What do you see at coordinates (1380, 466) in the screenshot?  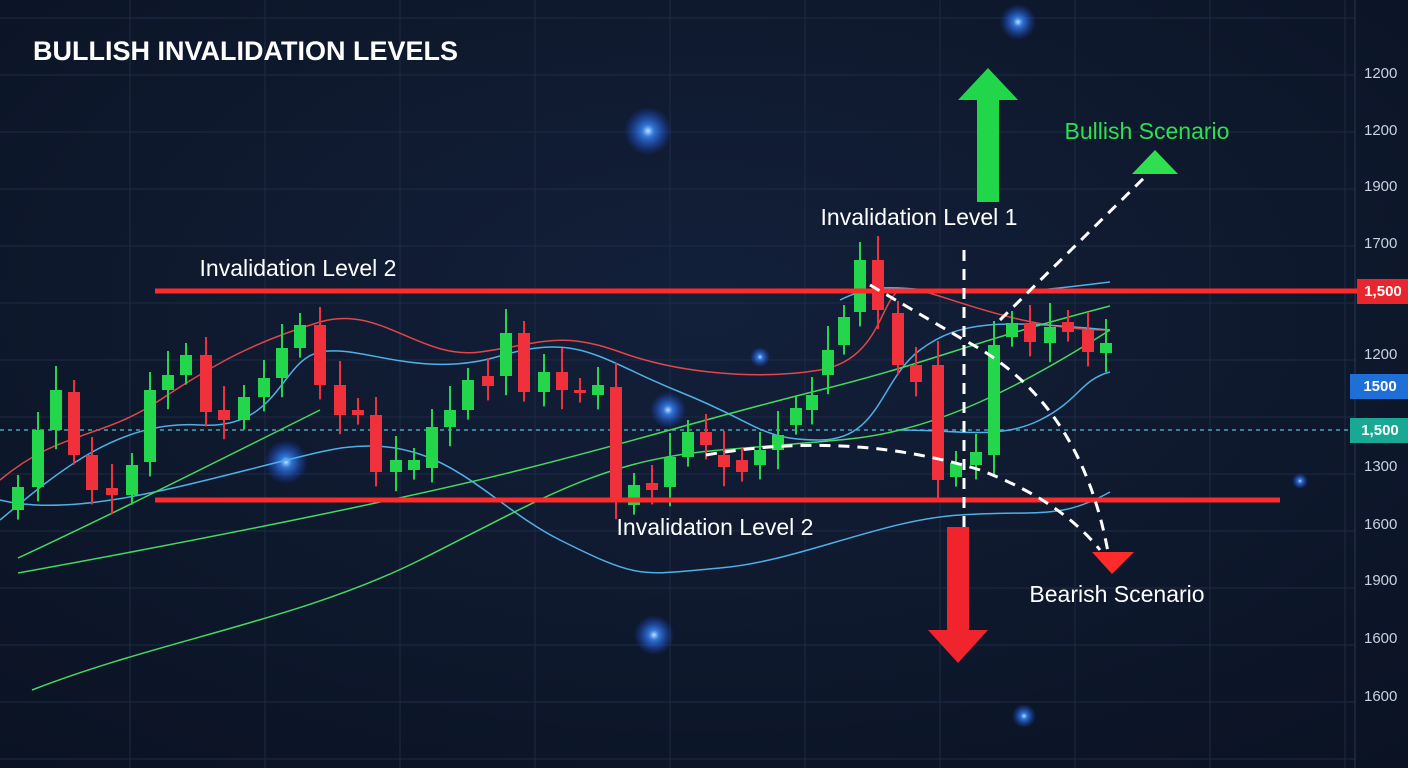 I see `axis-label: 1300` at bounding box center [1380, 466].